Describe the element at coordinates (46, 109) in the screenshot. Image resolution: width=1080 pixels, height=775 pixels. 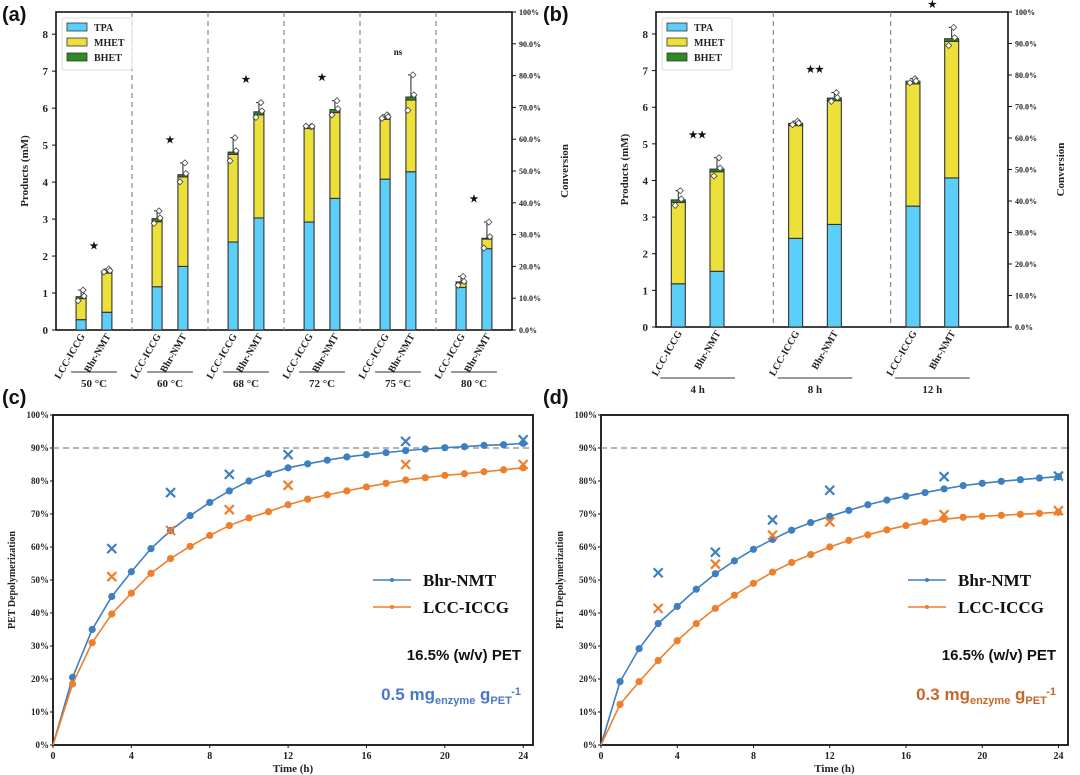
I see `y-tick-label: 6` at that location.